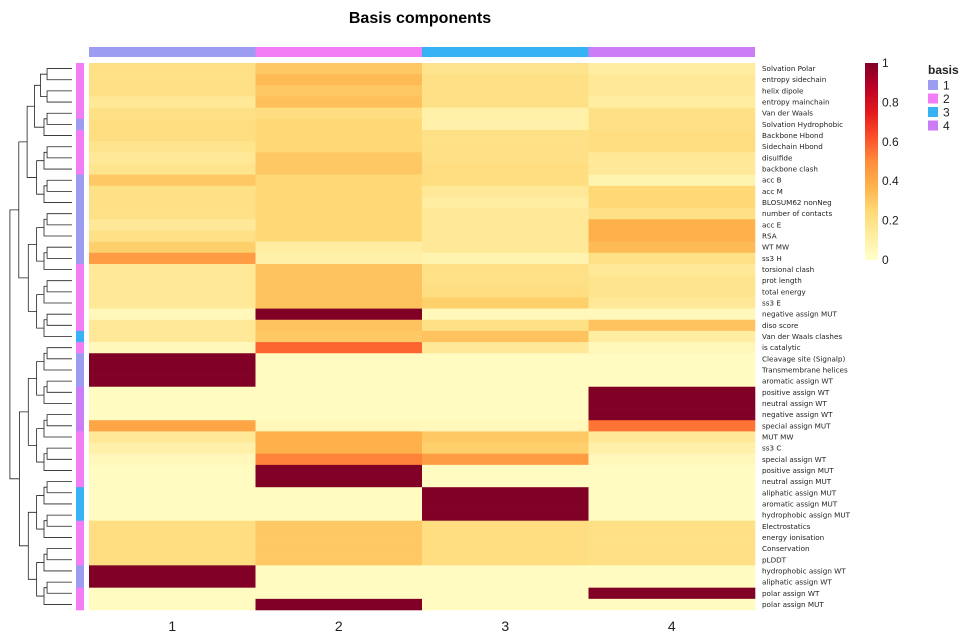  I want to click on row-label: aliphatic assign WT, so click(797, 582).